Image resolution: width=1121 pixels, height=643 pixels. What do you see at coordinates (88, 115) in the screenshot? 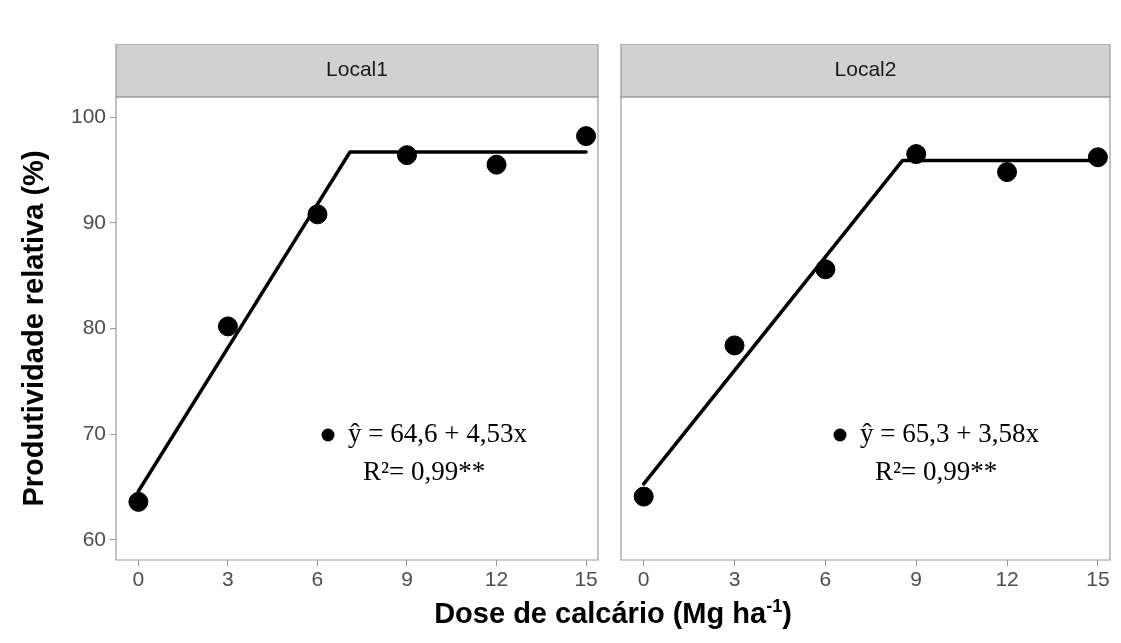
I see `y-tick-label: 100` at bounding box center [88, 115].